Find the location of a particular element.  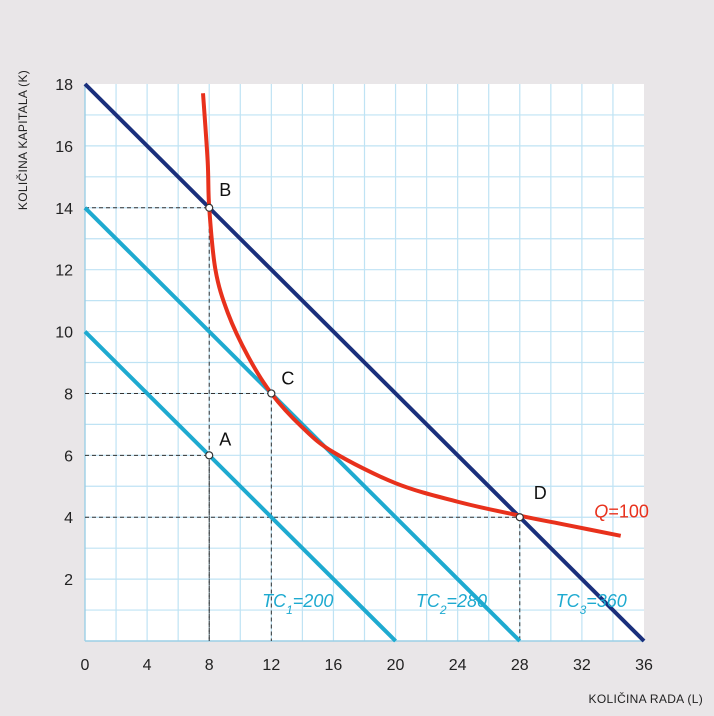

y-tick-label: 8 is located at coordinates (68, 394).